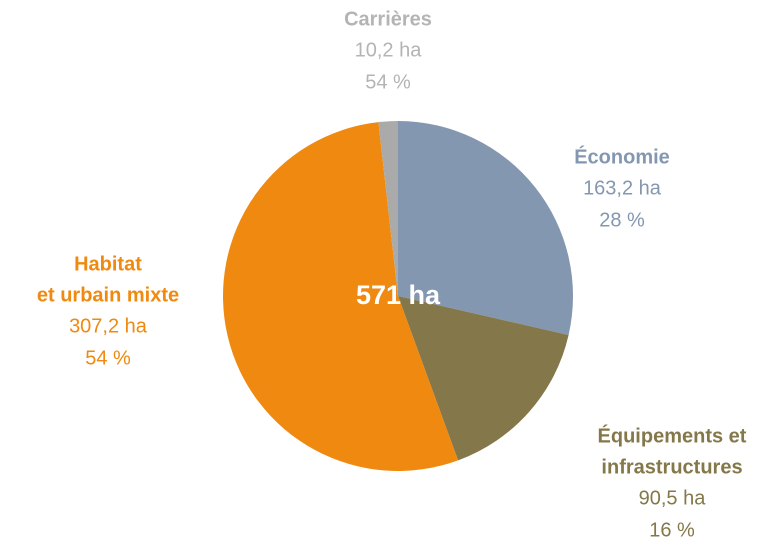 The image size is (775, 543). Describe the element at coordinates (622, 188) in the screenshot. I see `value-label: 163,2 ha` at that location.